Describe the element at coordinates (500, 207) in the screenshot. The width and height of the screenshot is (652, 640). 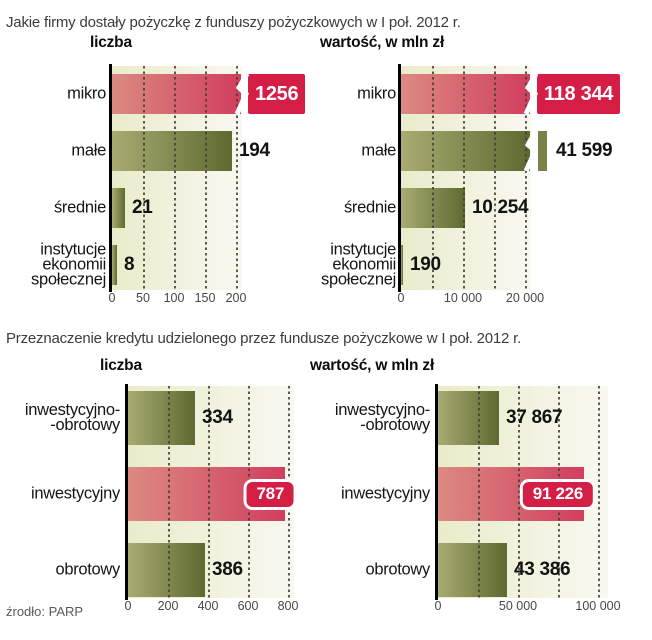
I see `value-label: 10 254` at that location.